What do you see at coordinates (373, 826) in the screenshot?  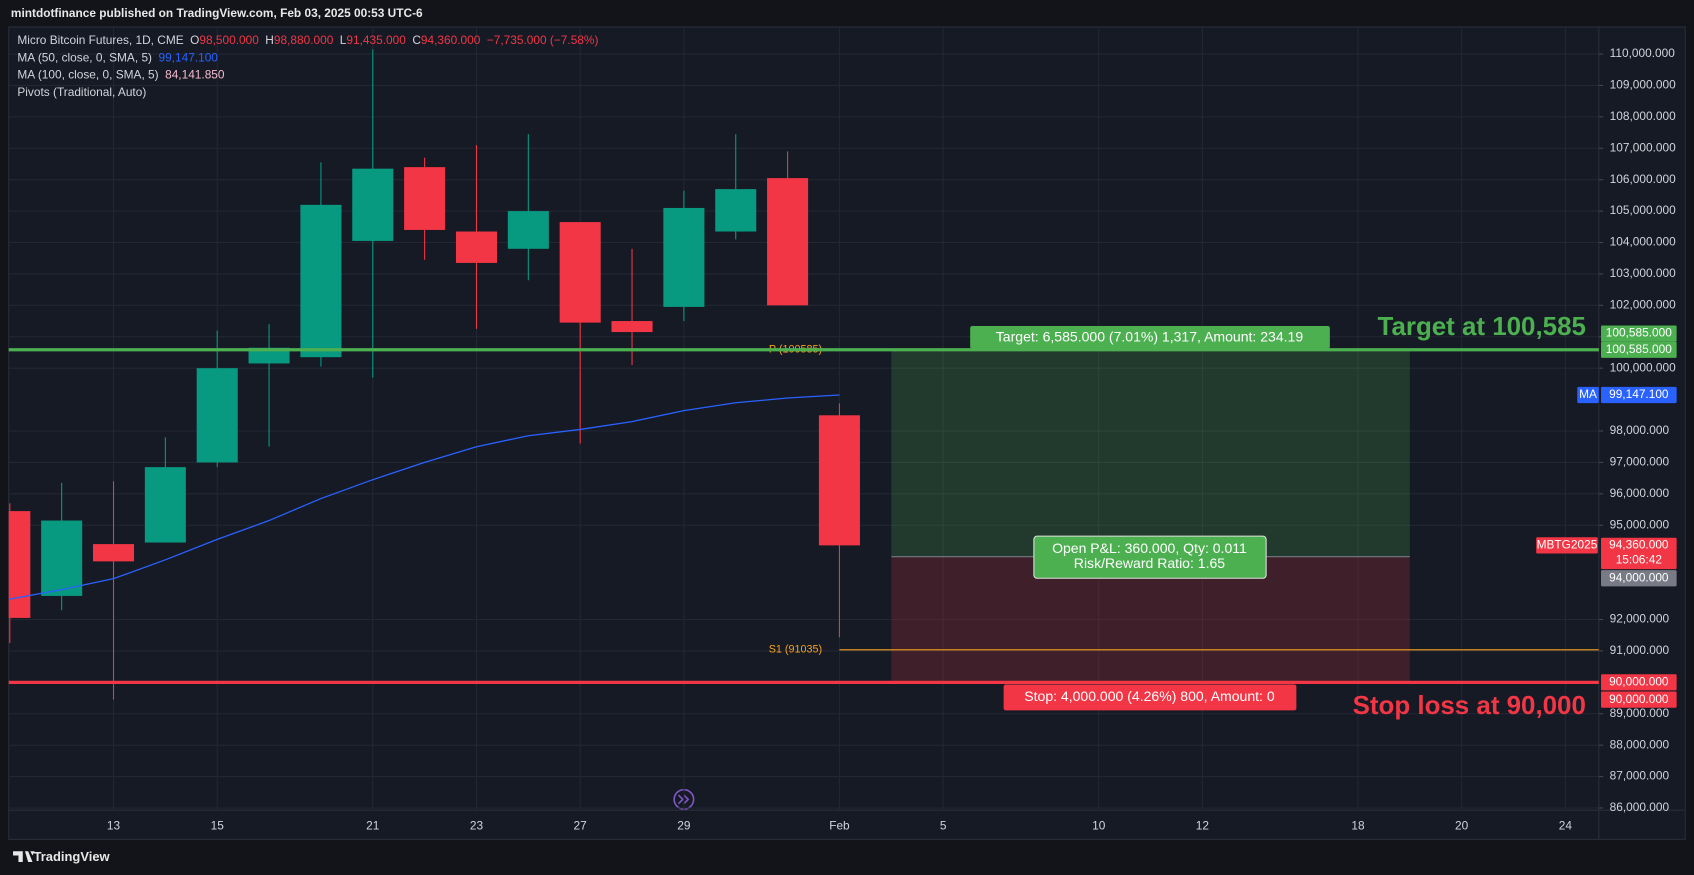 I see `x-tick-label: 21` at bounding box center [373, 826].